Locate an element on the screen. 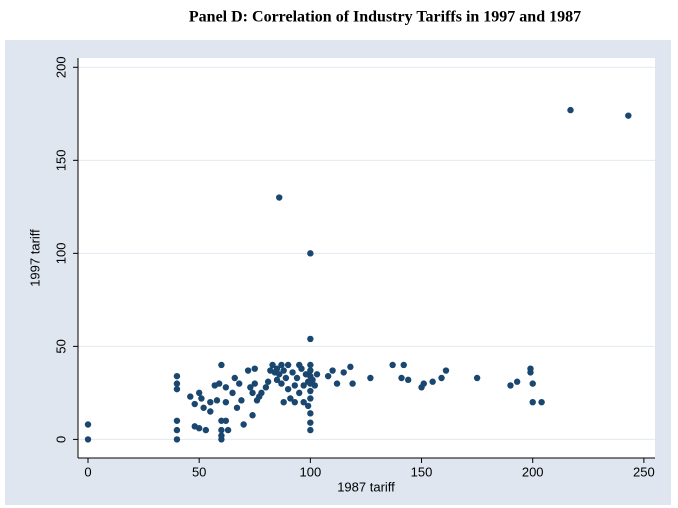  x-axis-label: 1987 tariff is located at coordinates (366, 486).